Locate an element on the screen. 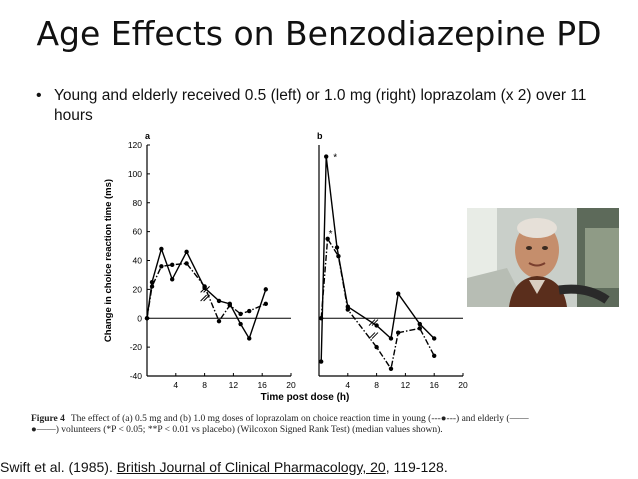  y-tick-label: 120 is located at coordinates (135, 145).